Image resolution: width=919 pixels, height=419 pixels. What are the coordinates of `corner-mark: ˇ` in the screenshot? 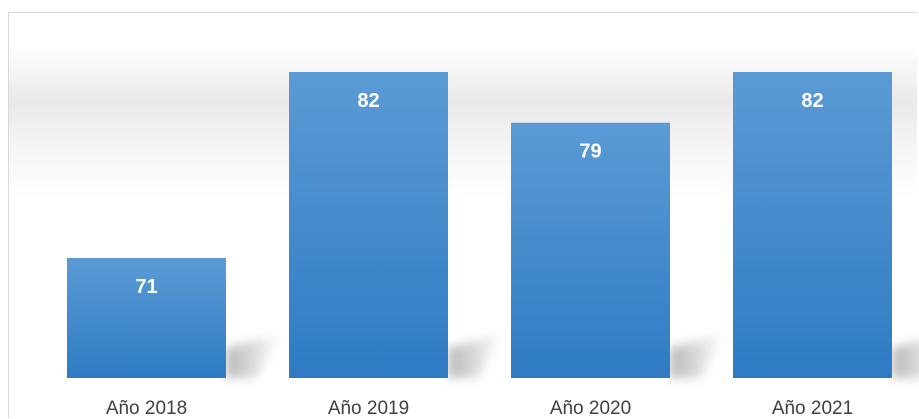 It's located at (78, 4).